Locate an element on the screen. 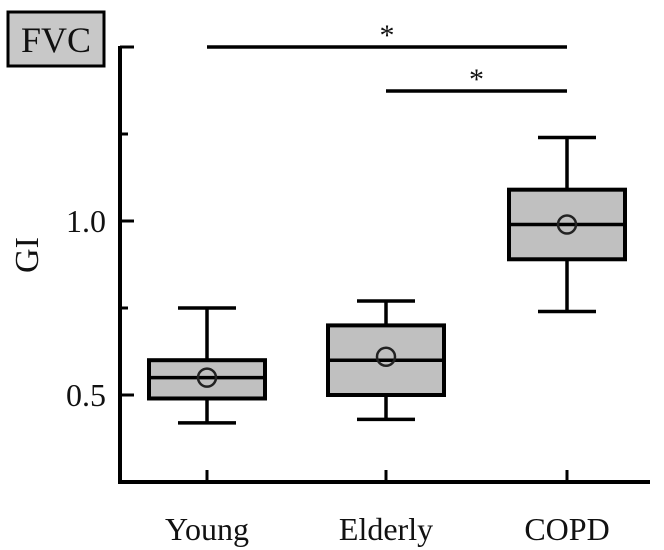 The width and height of the screenshot is (664, 550). x-tick-label: Young is located at coordinates (207, 529).